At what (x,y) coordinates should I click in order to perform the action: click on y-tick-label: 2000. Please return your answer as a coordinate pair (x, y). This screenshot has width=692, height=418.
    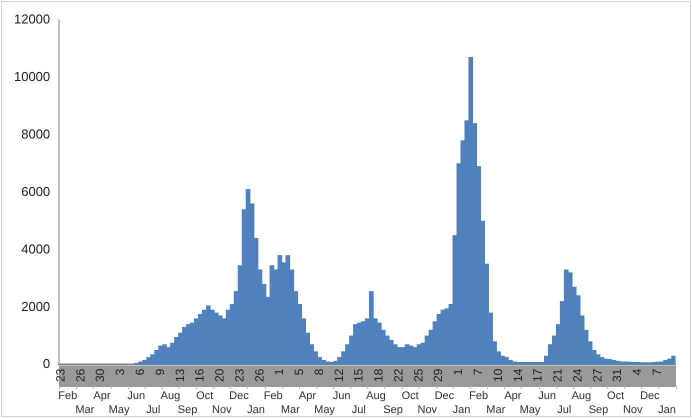
    Looking at the image, I should click on (35, 306).